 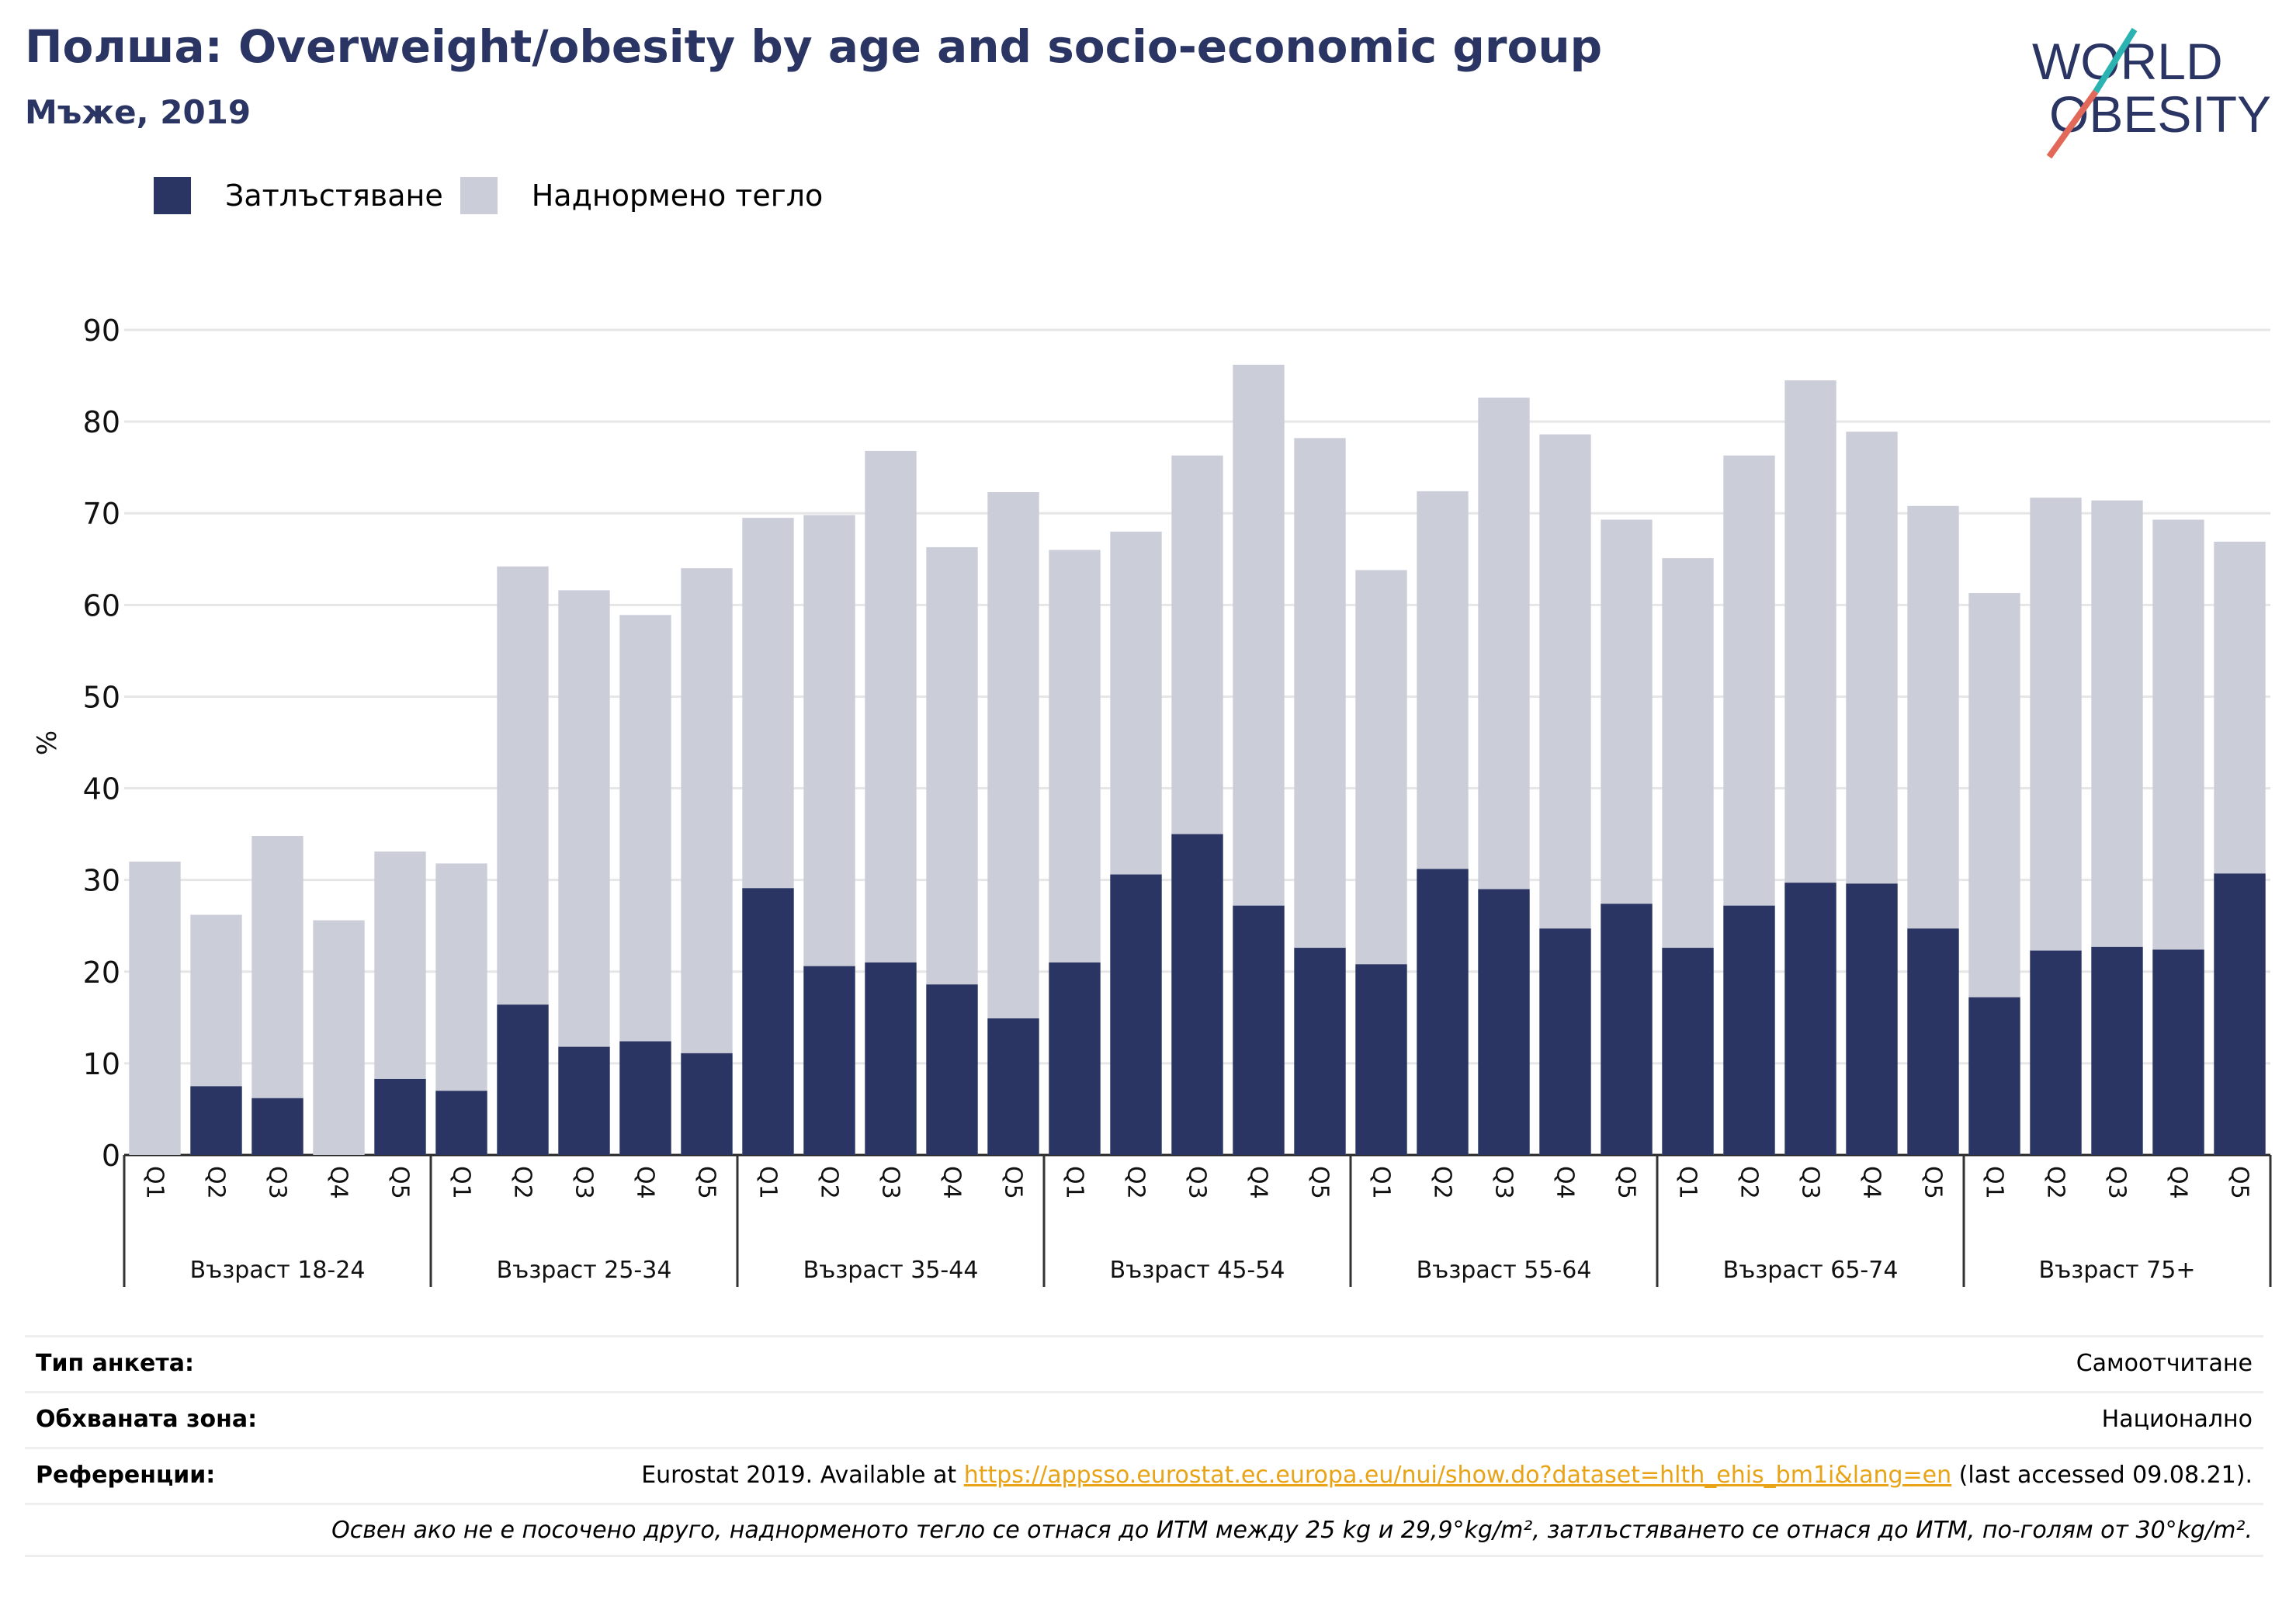 I want to click on logo-word-obesity: OBESITY, so click(x=2160, y=114).